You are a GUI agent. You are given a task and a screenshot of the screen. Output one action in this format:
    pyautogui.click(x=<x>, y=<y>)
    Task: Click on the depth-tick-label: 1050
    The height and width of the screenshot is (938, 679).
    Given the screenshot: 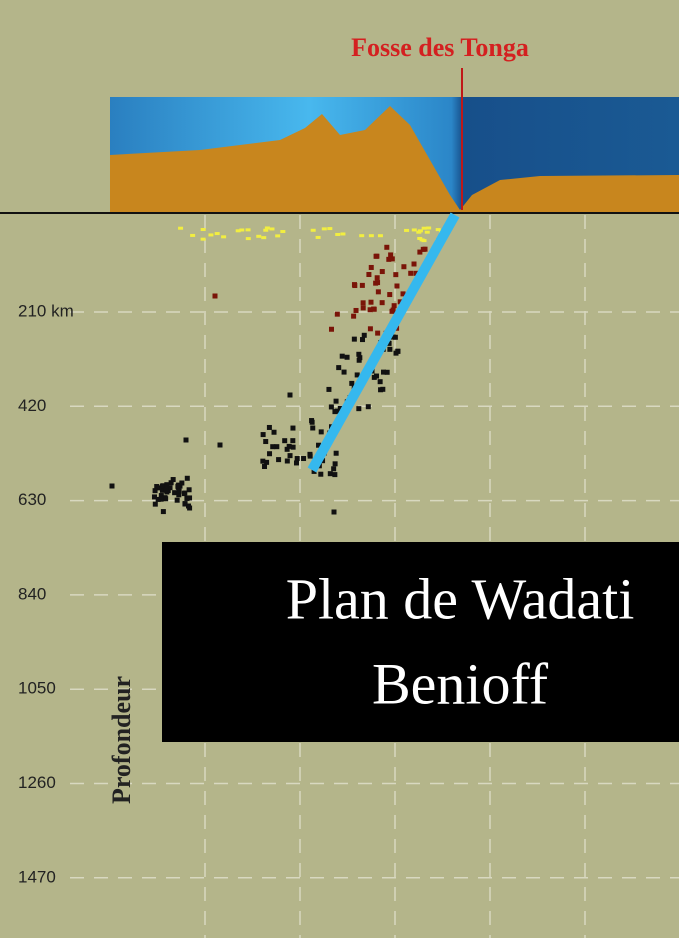 What is the action you would take?
    pyautogui.click(x=37, y=688)
    